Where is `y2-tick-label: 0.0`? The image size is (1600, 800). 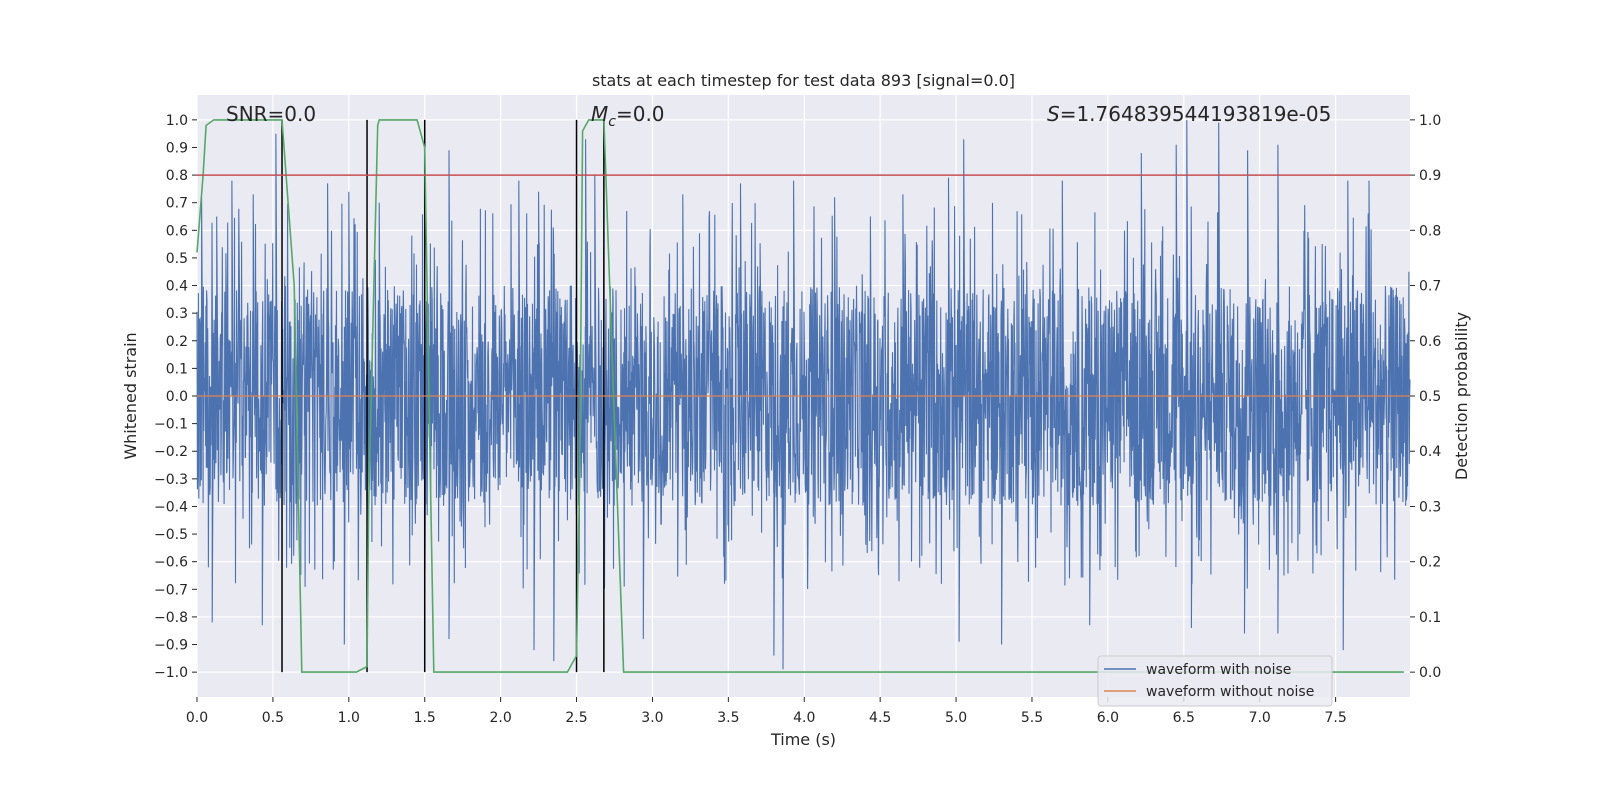
y2-tick-label: 0.0 is located at coordinates (1430, 673).